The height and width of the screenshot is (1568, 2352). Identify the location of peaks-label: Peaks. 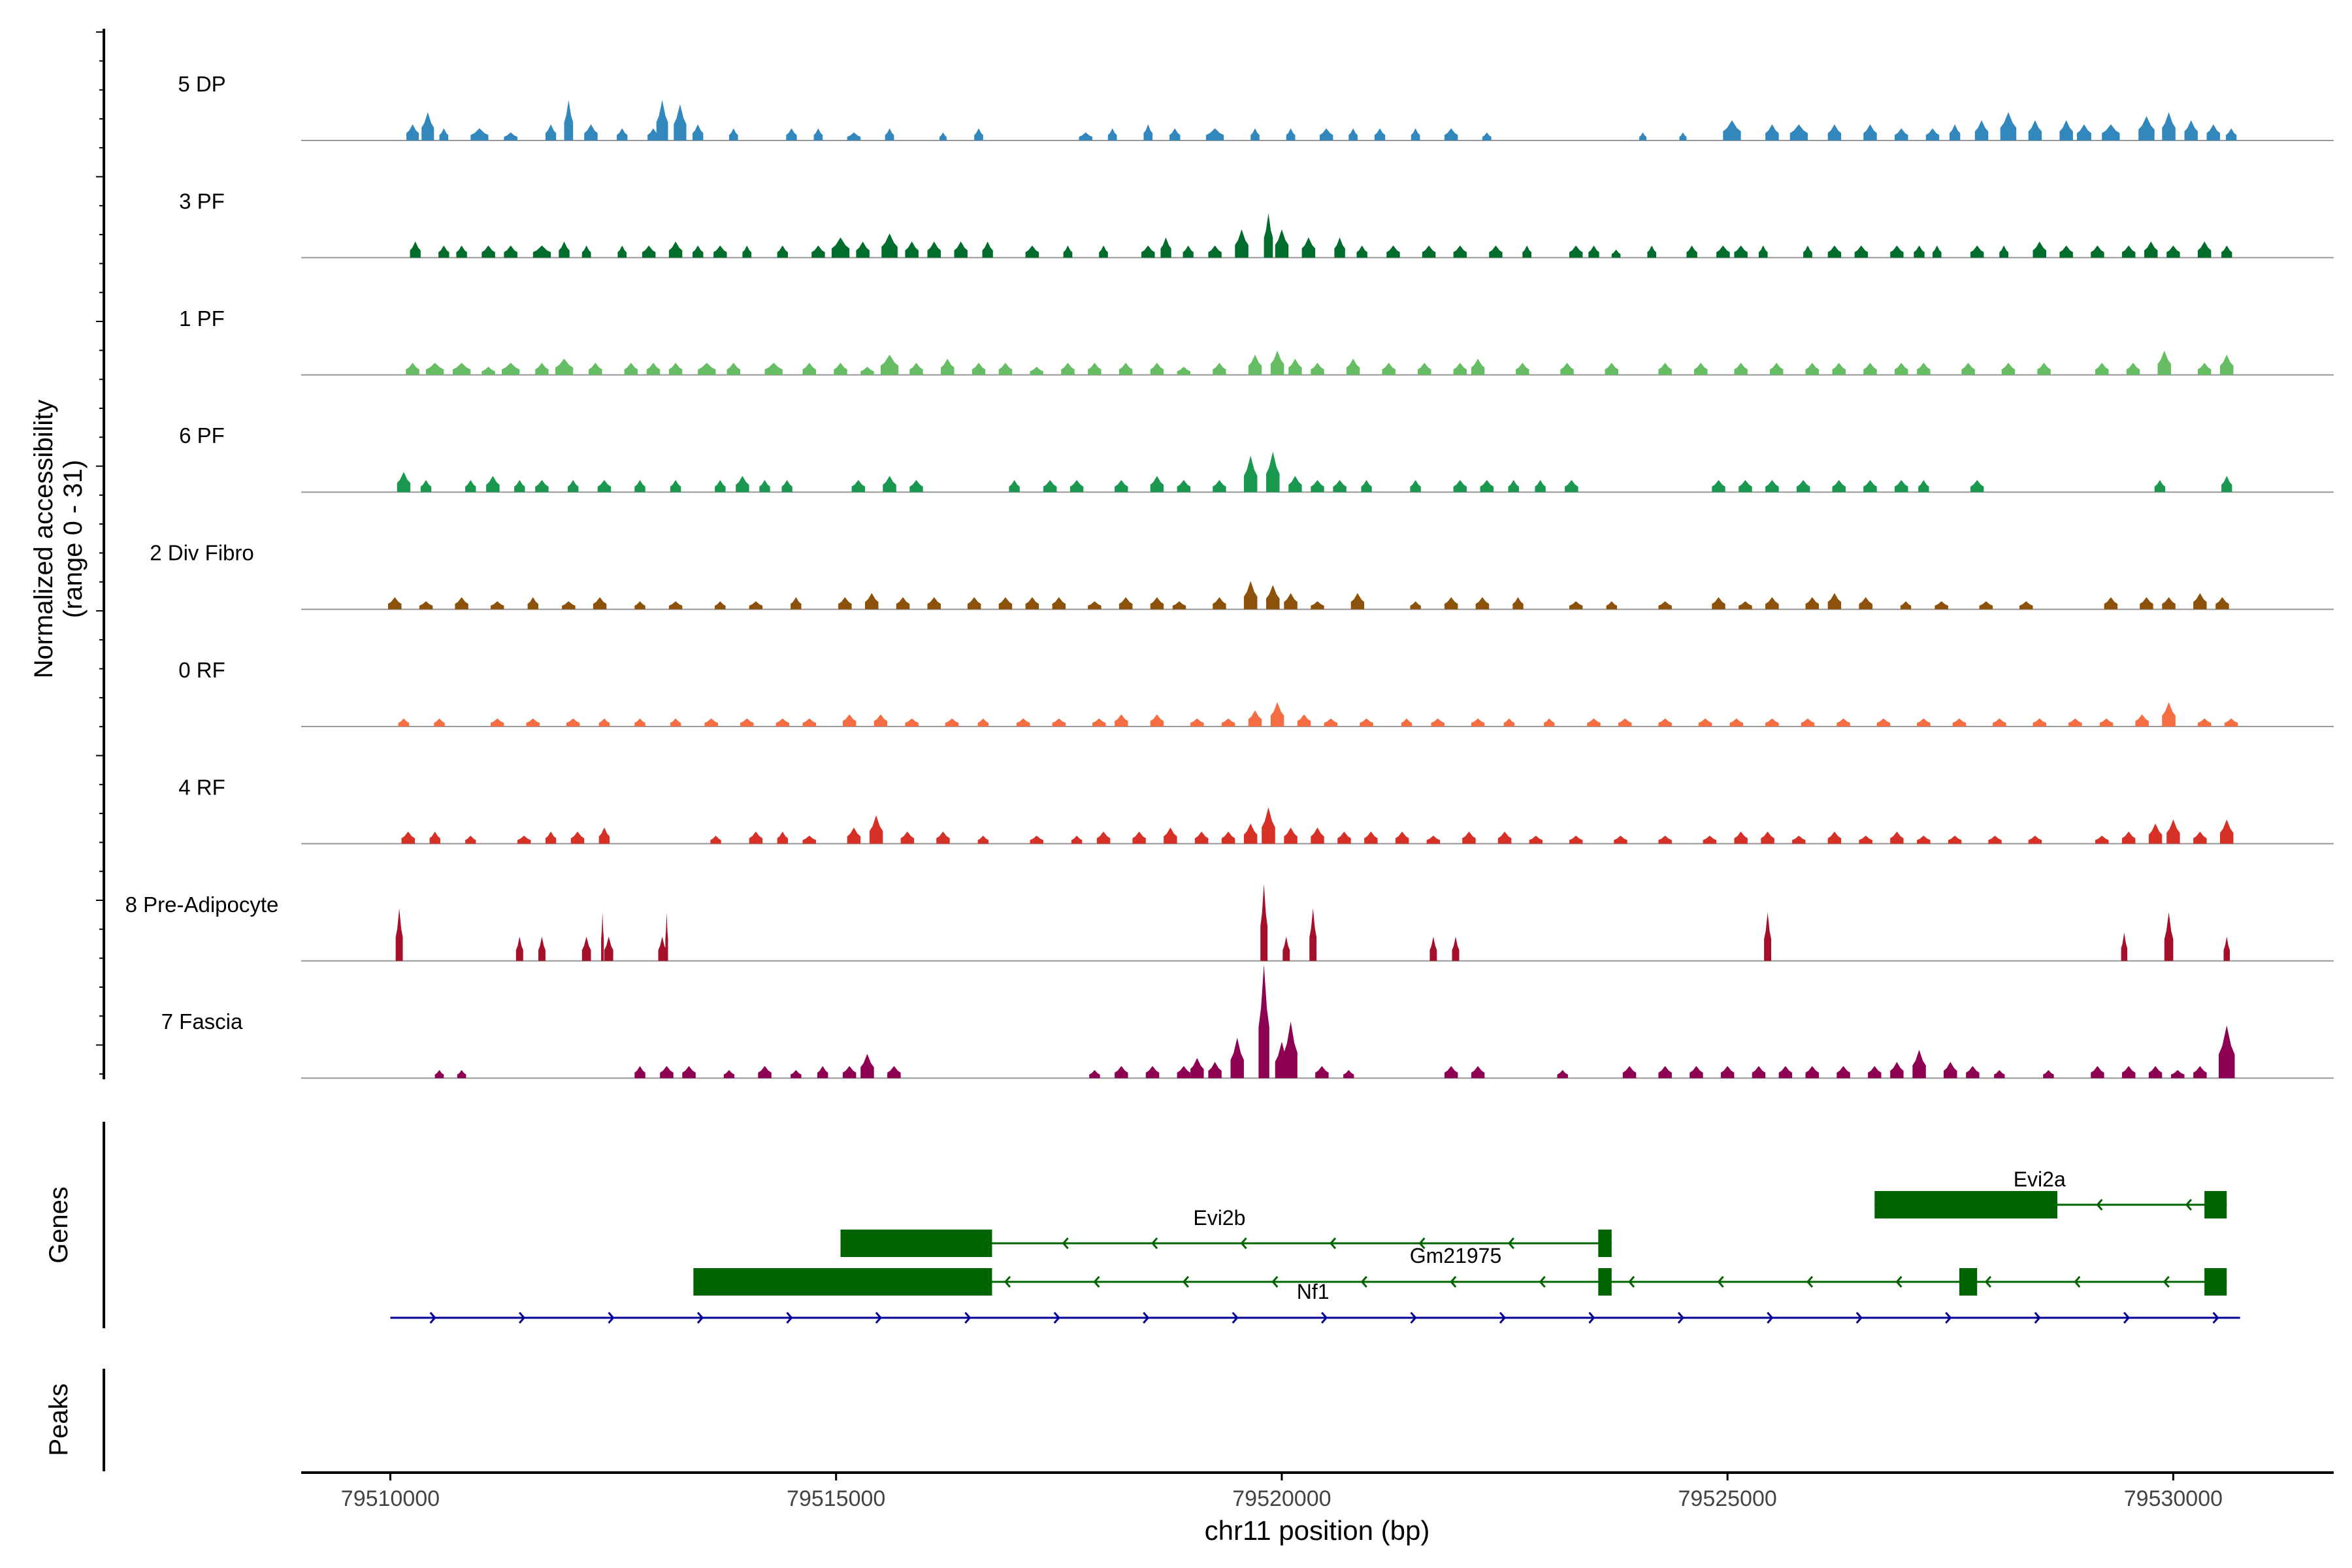
(58, 1419).